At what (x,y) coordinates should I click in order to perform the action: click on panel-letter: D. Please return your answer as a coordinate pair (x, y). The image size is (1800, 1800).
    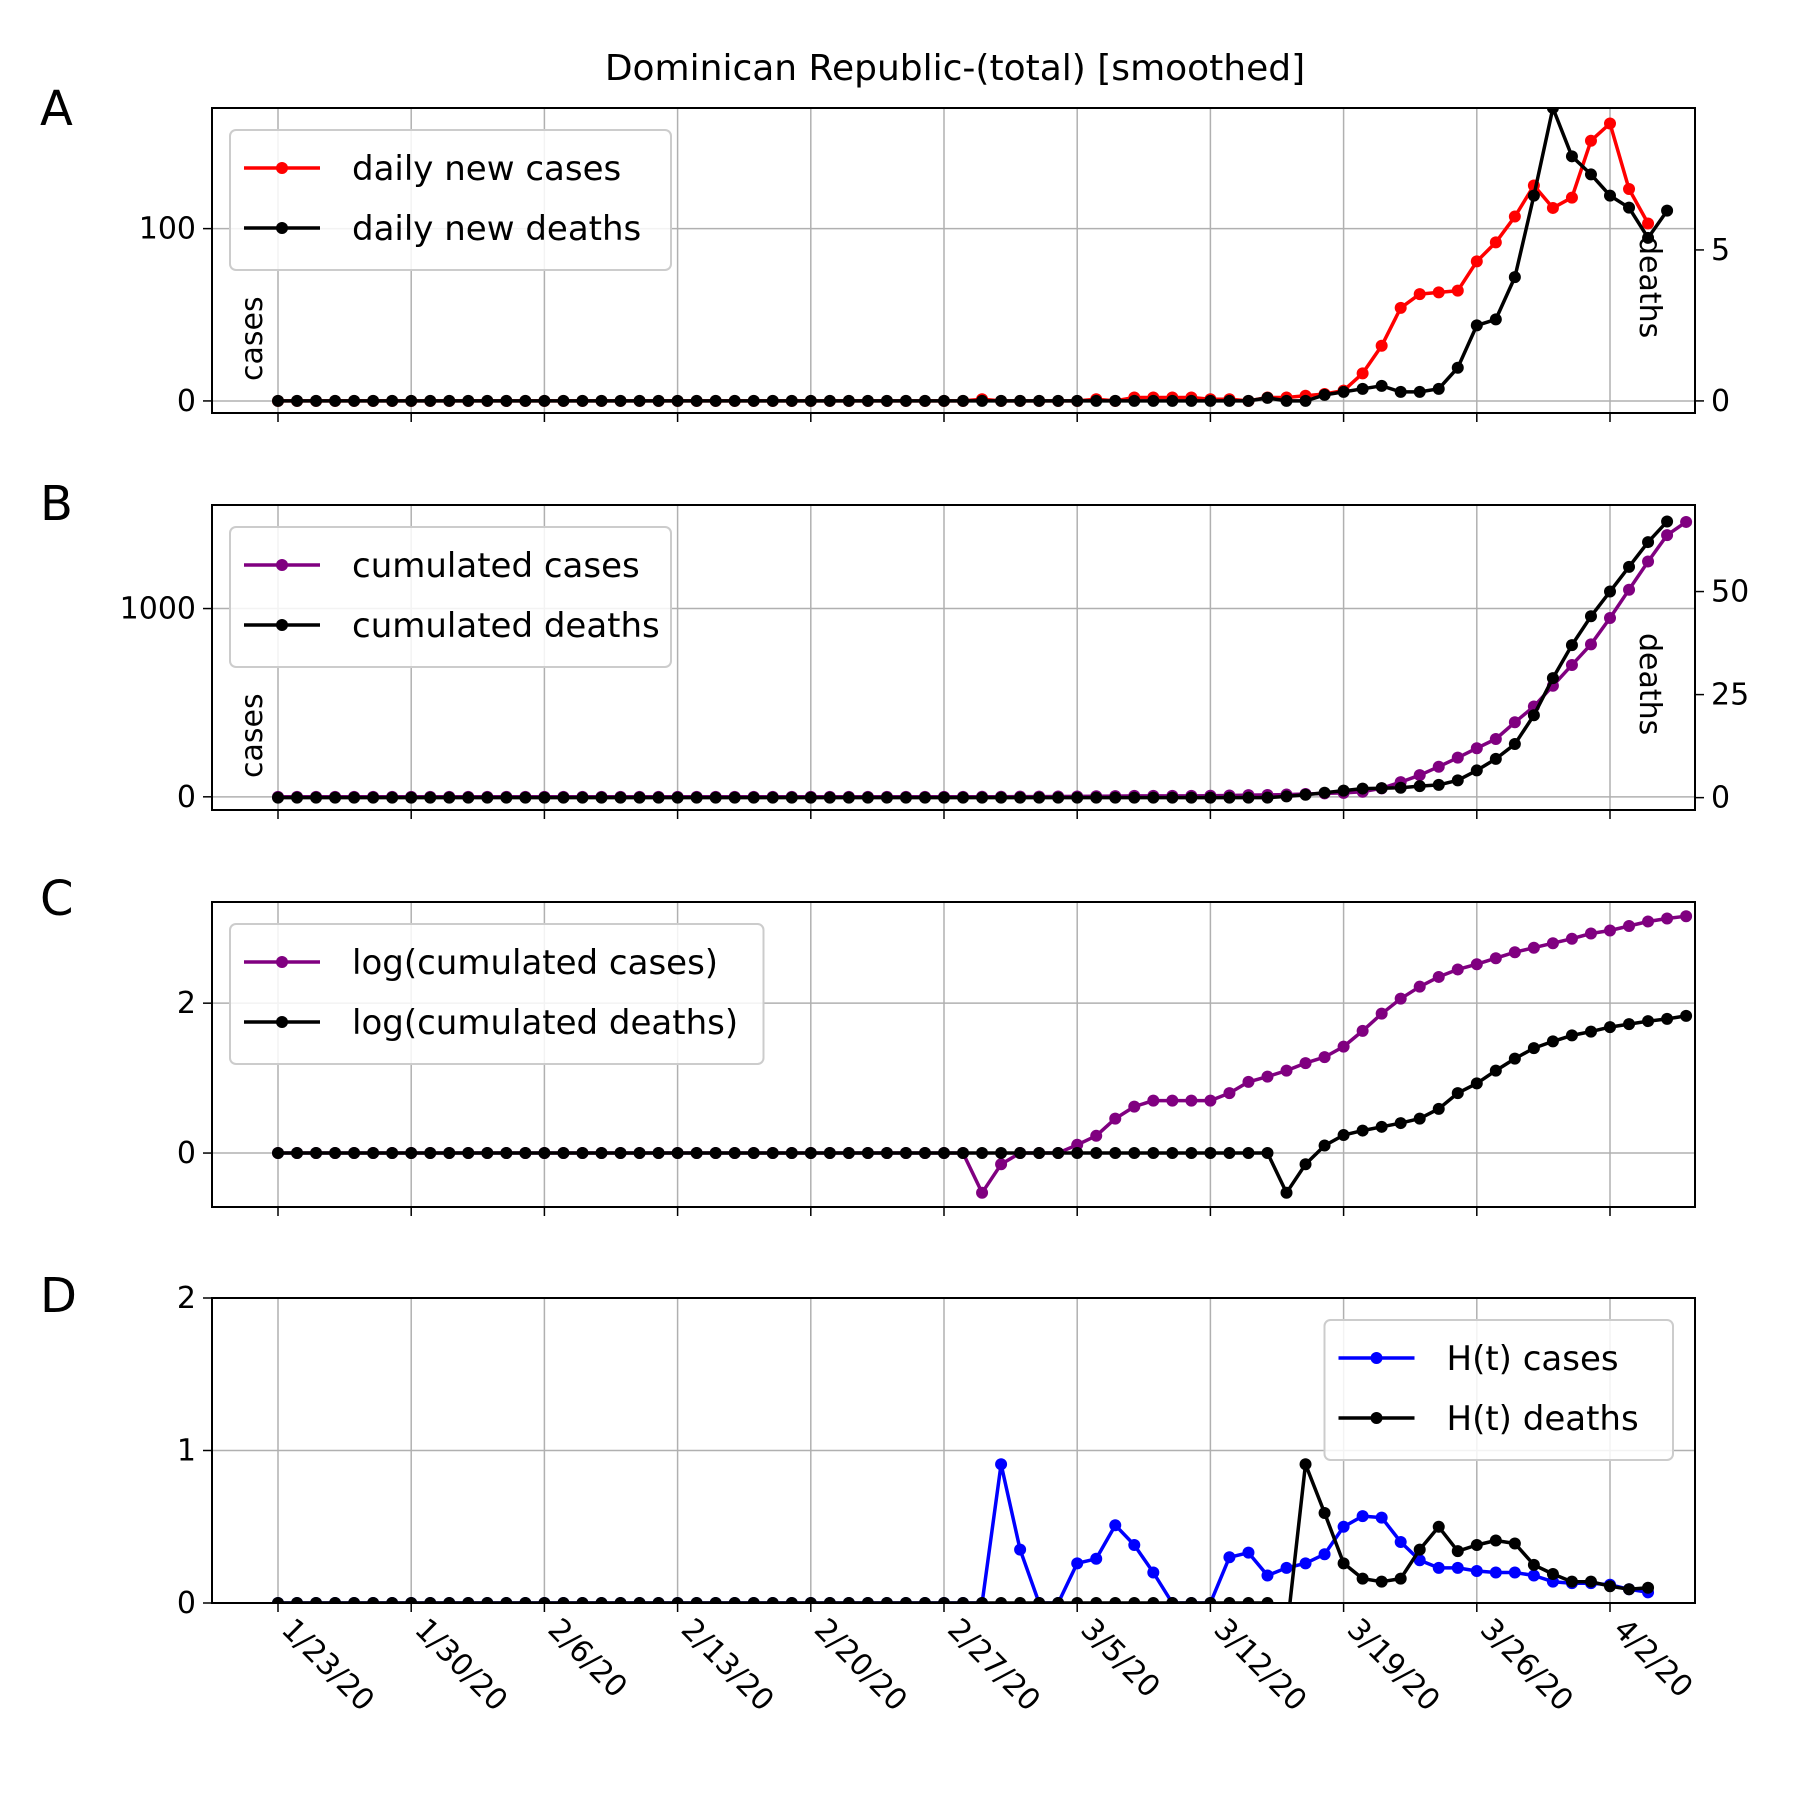
    Looking at the image, I should click on (58, 1296).